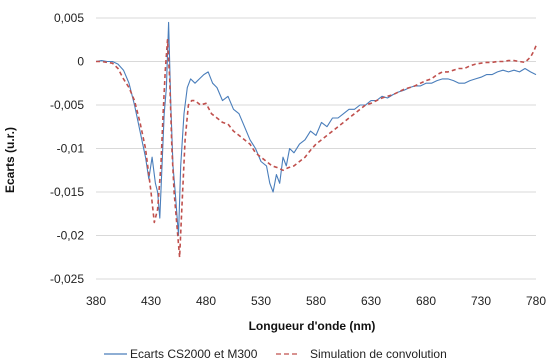 The height and width of the screenshot is (362, 546). What do you see at coordinates (67, 192) in the screenshot?
I see `y-tick-label: -0,015` at bounding box center [67, 192].